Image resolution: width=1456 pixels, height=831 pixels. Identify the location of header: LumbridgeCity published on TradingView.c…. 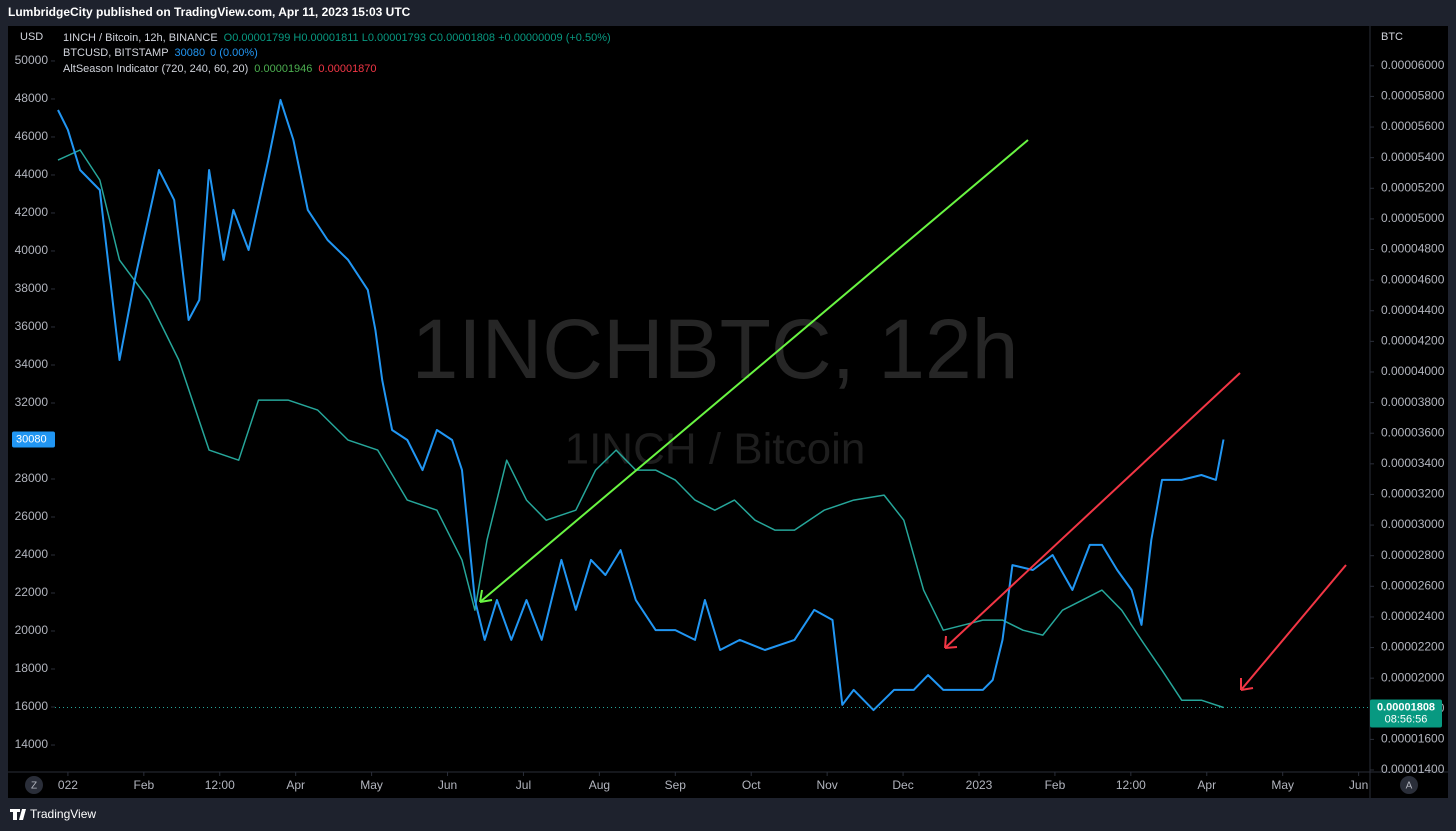
(209, 12).